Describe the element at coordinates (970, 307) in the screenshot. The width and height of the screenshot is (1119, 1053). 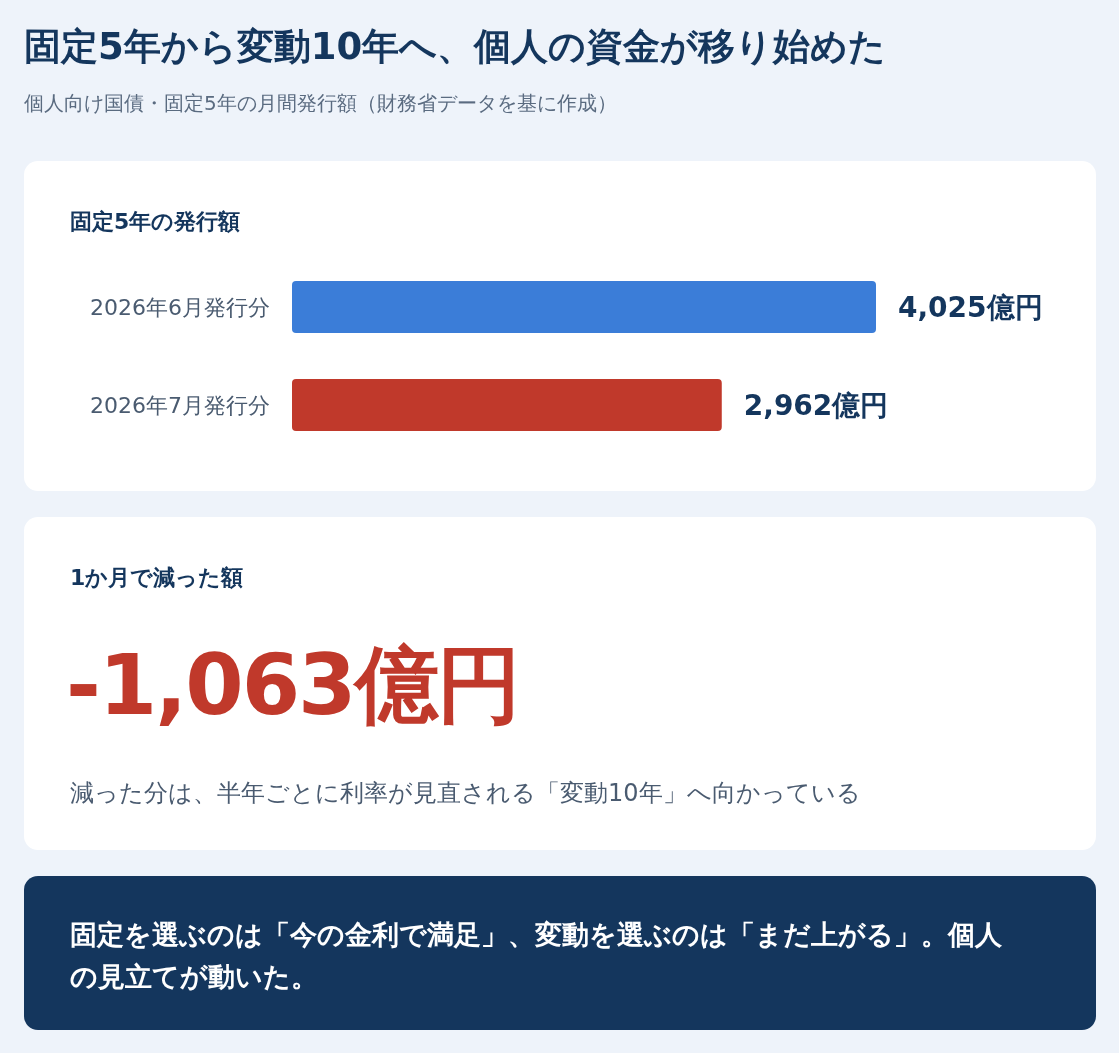
I see `data-label: 4,025億円` at that location.